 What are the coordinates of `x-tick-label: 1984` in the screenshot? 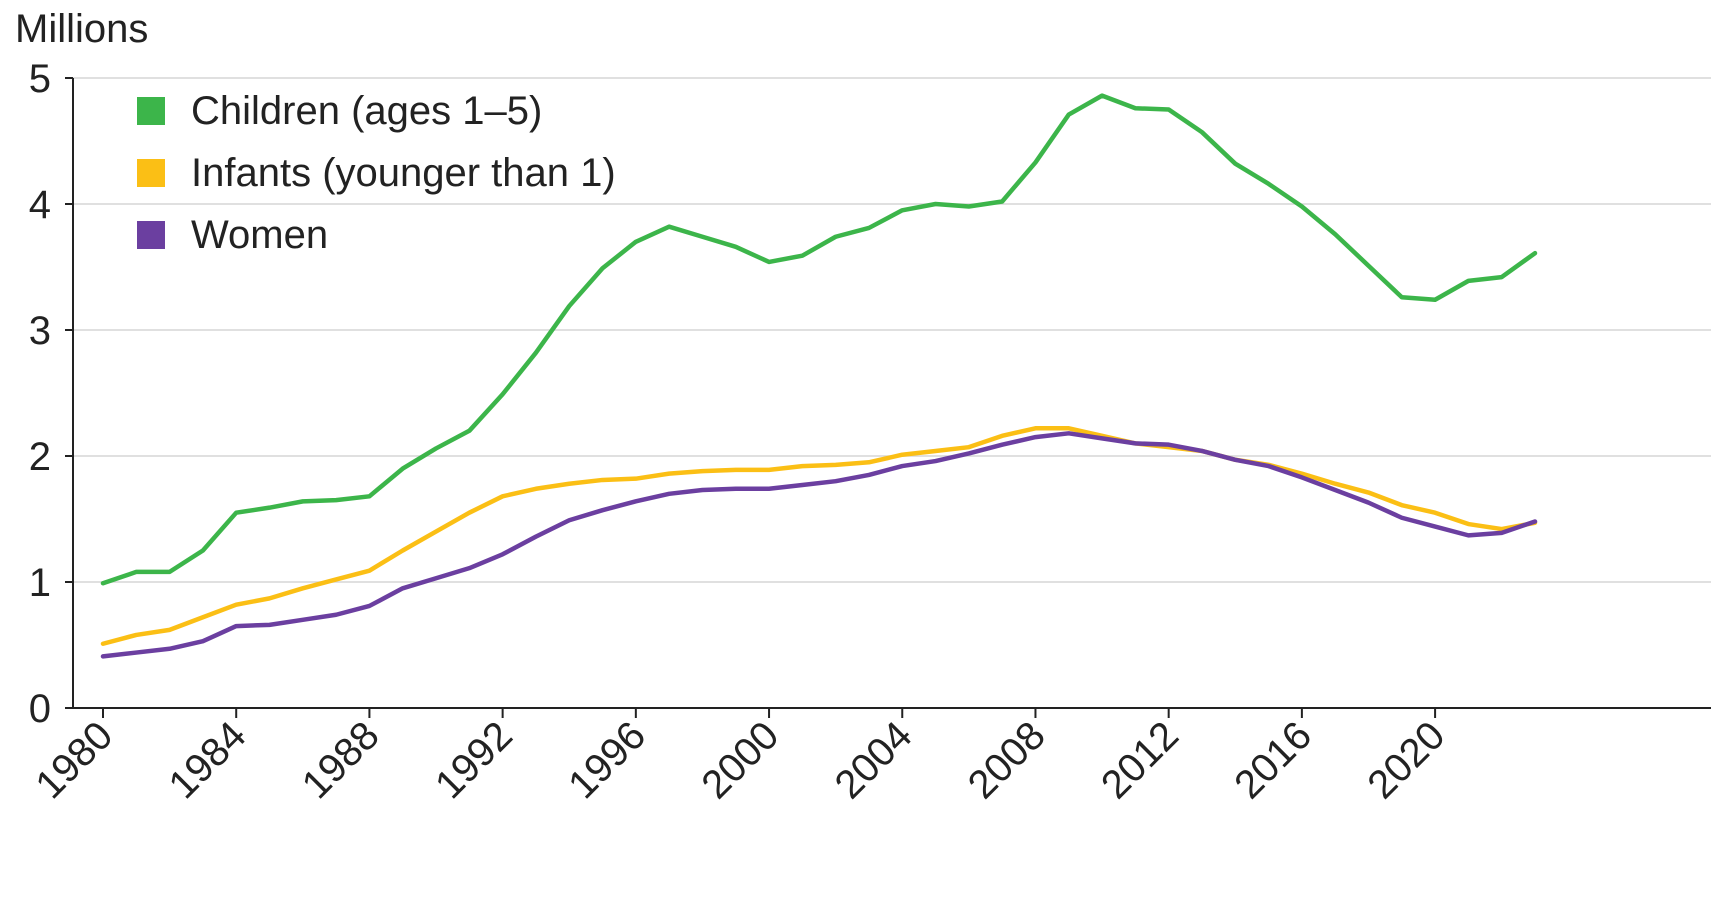 It's located at (208, 760).